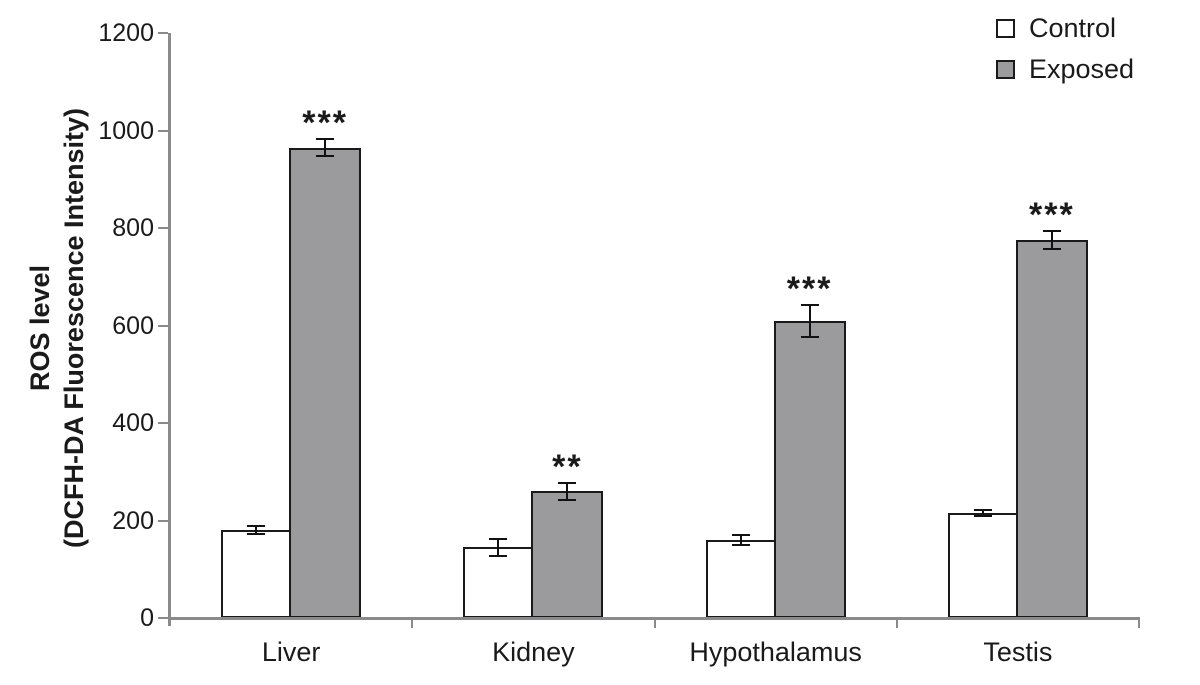  What do you see at coordinates (291, 652) in the screenshot?
I see `x-category-label-liver: Liver` at bounding box center [291, 652].